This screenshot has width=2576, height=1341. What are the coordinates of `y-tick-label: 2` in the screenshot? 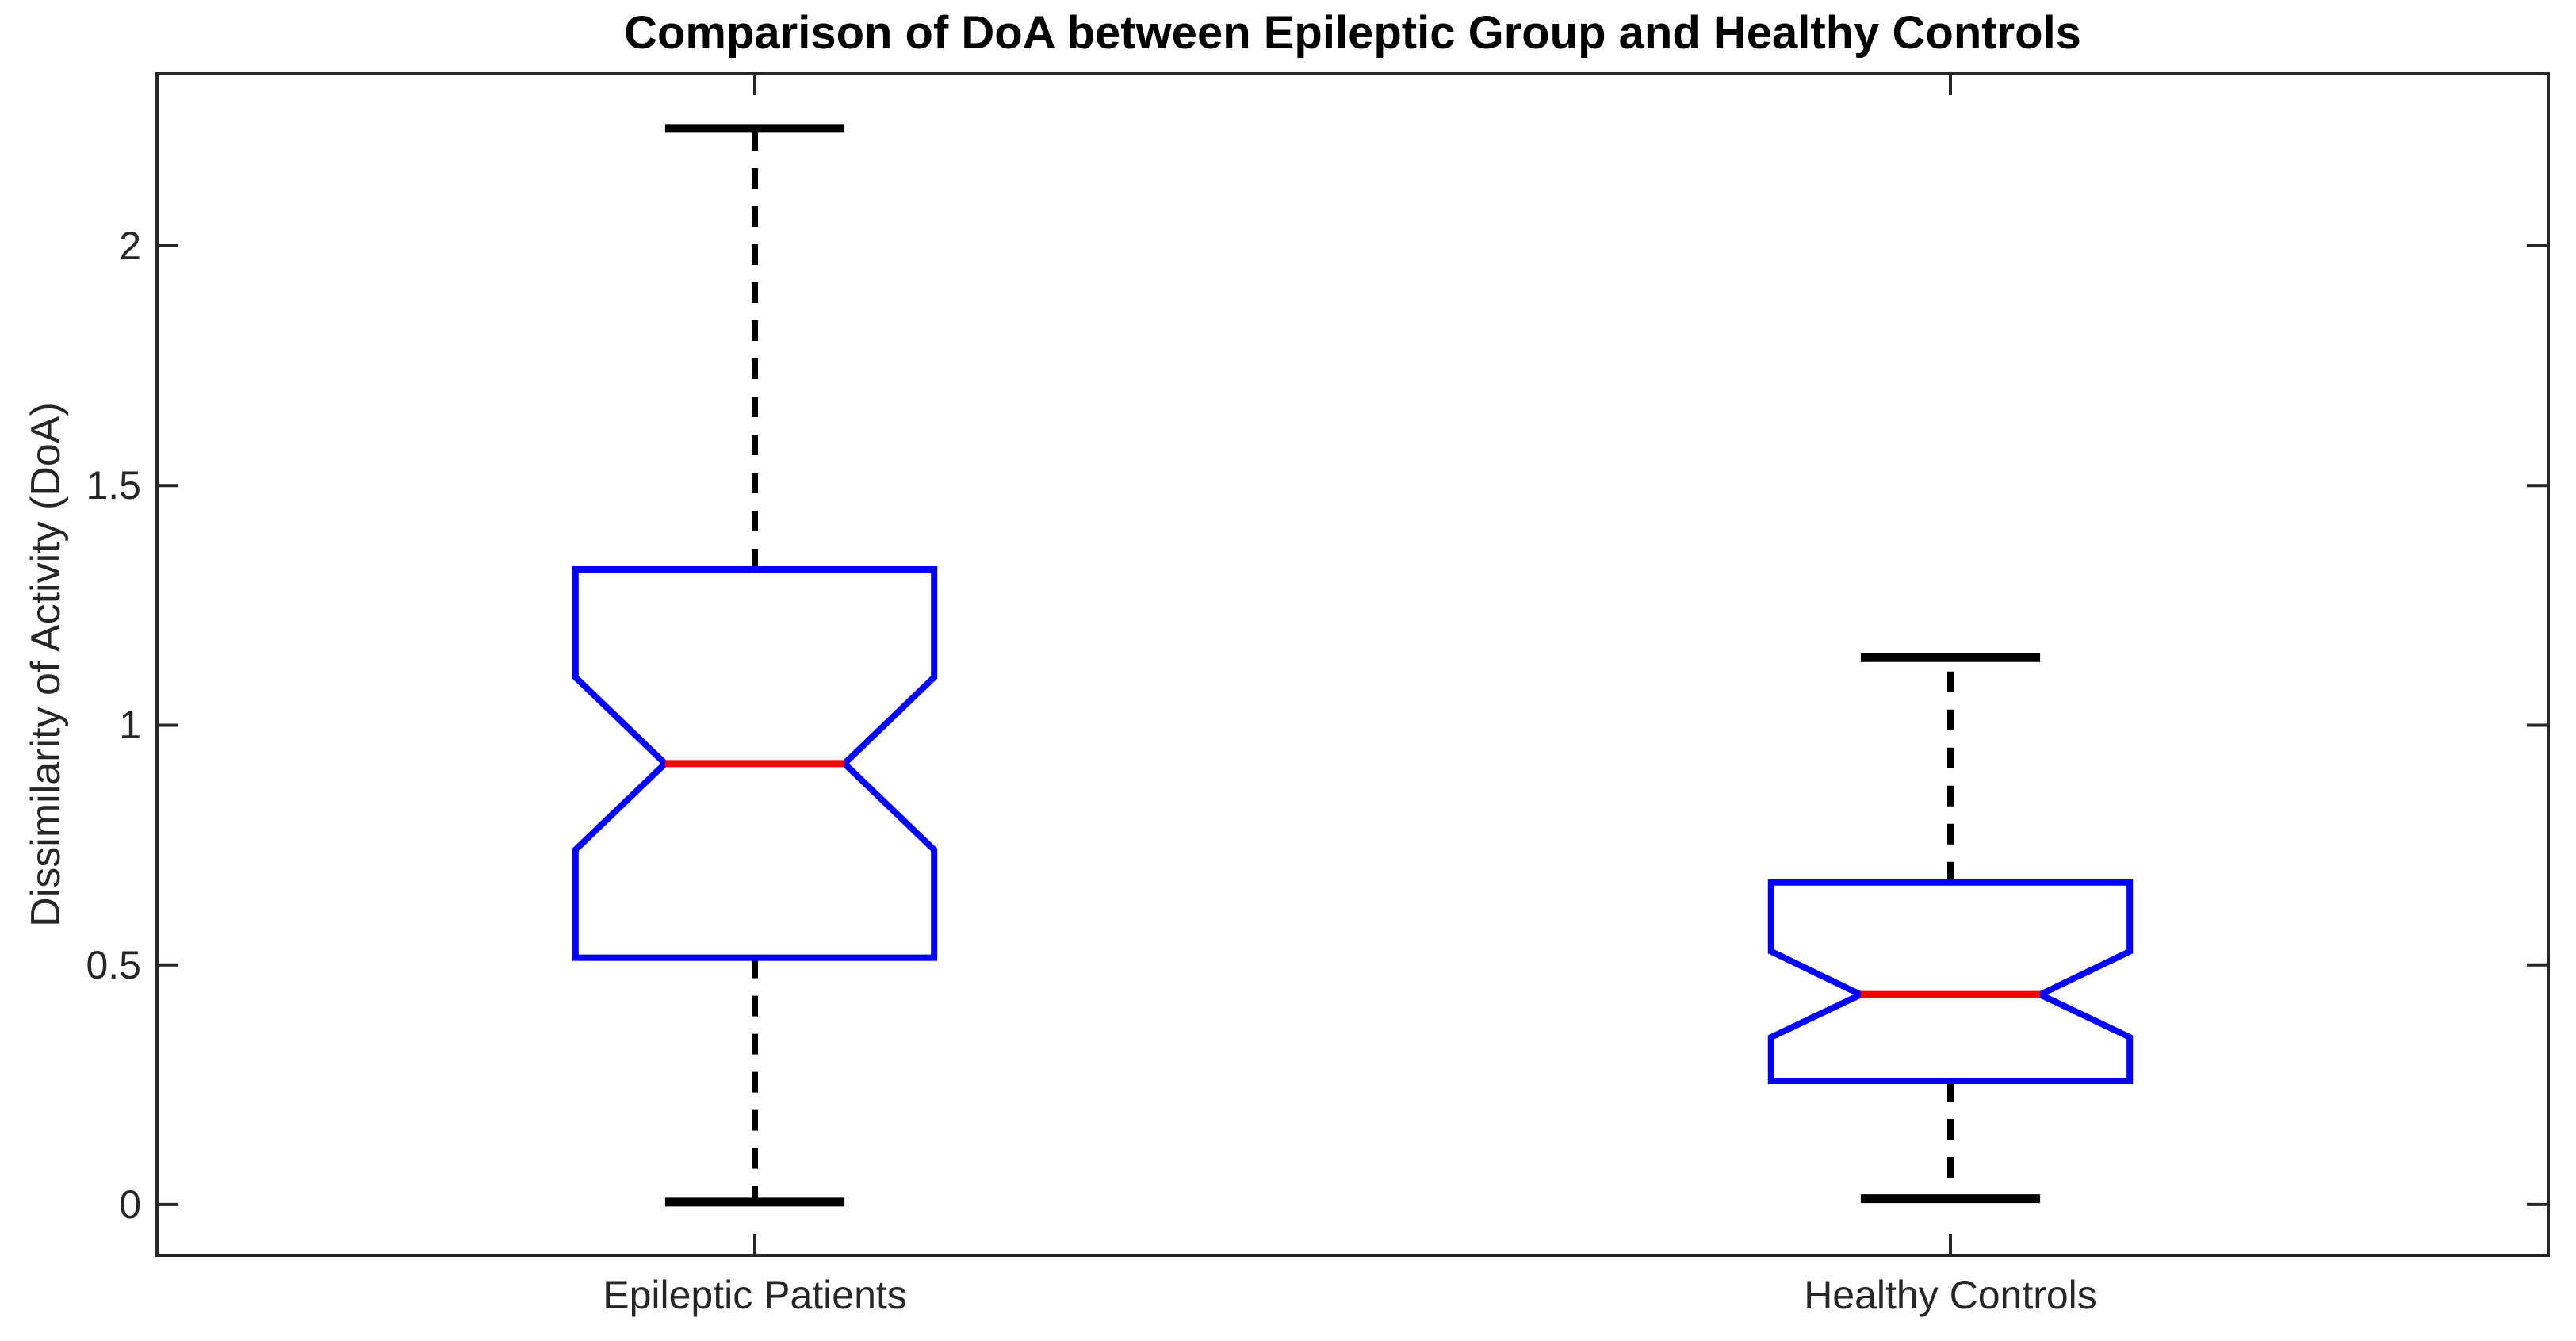 It's located at (130, 246).